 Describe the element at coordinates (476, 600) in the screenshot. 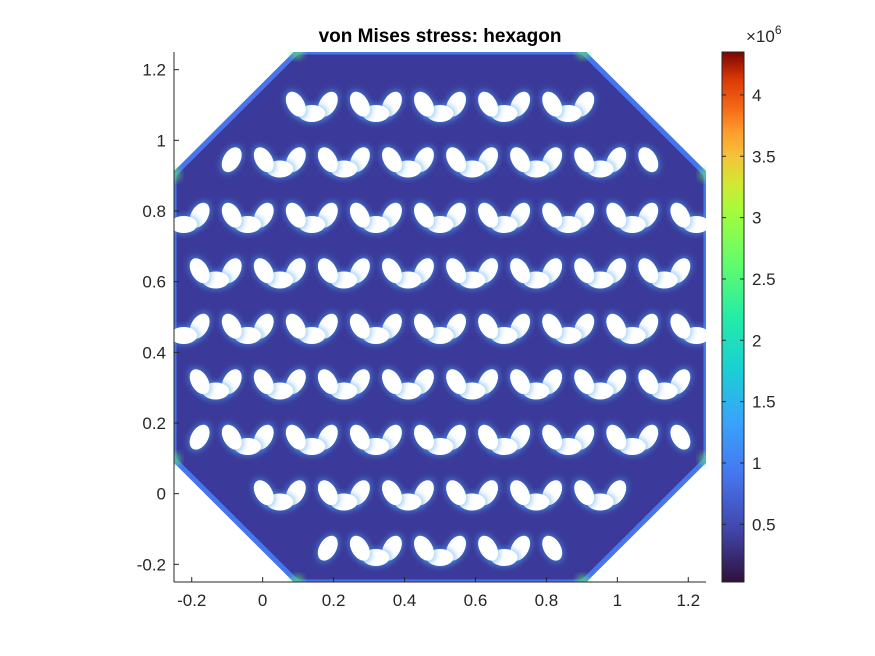

I see `x-tick-label: 0.6` at that location.